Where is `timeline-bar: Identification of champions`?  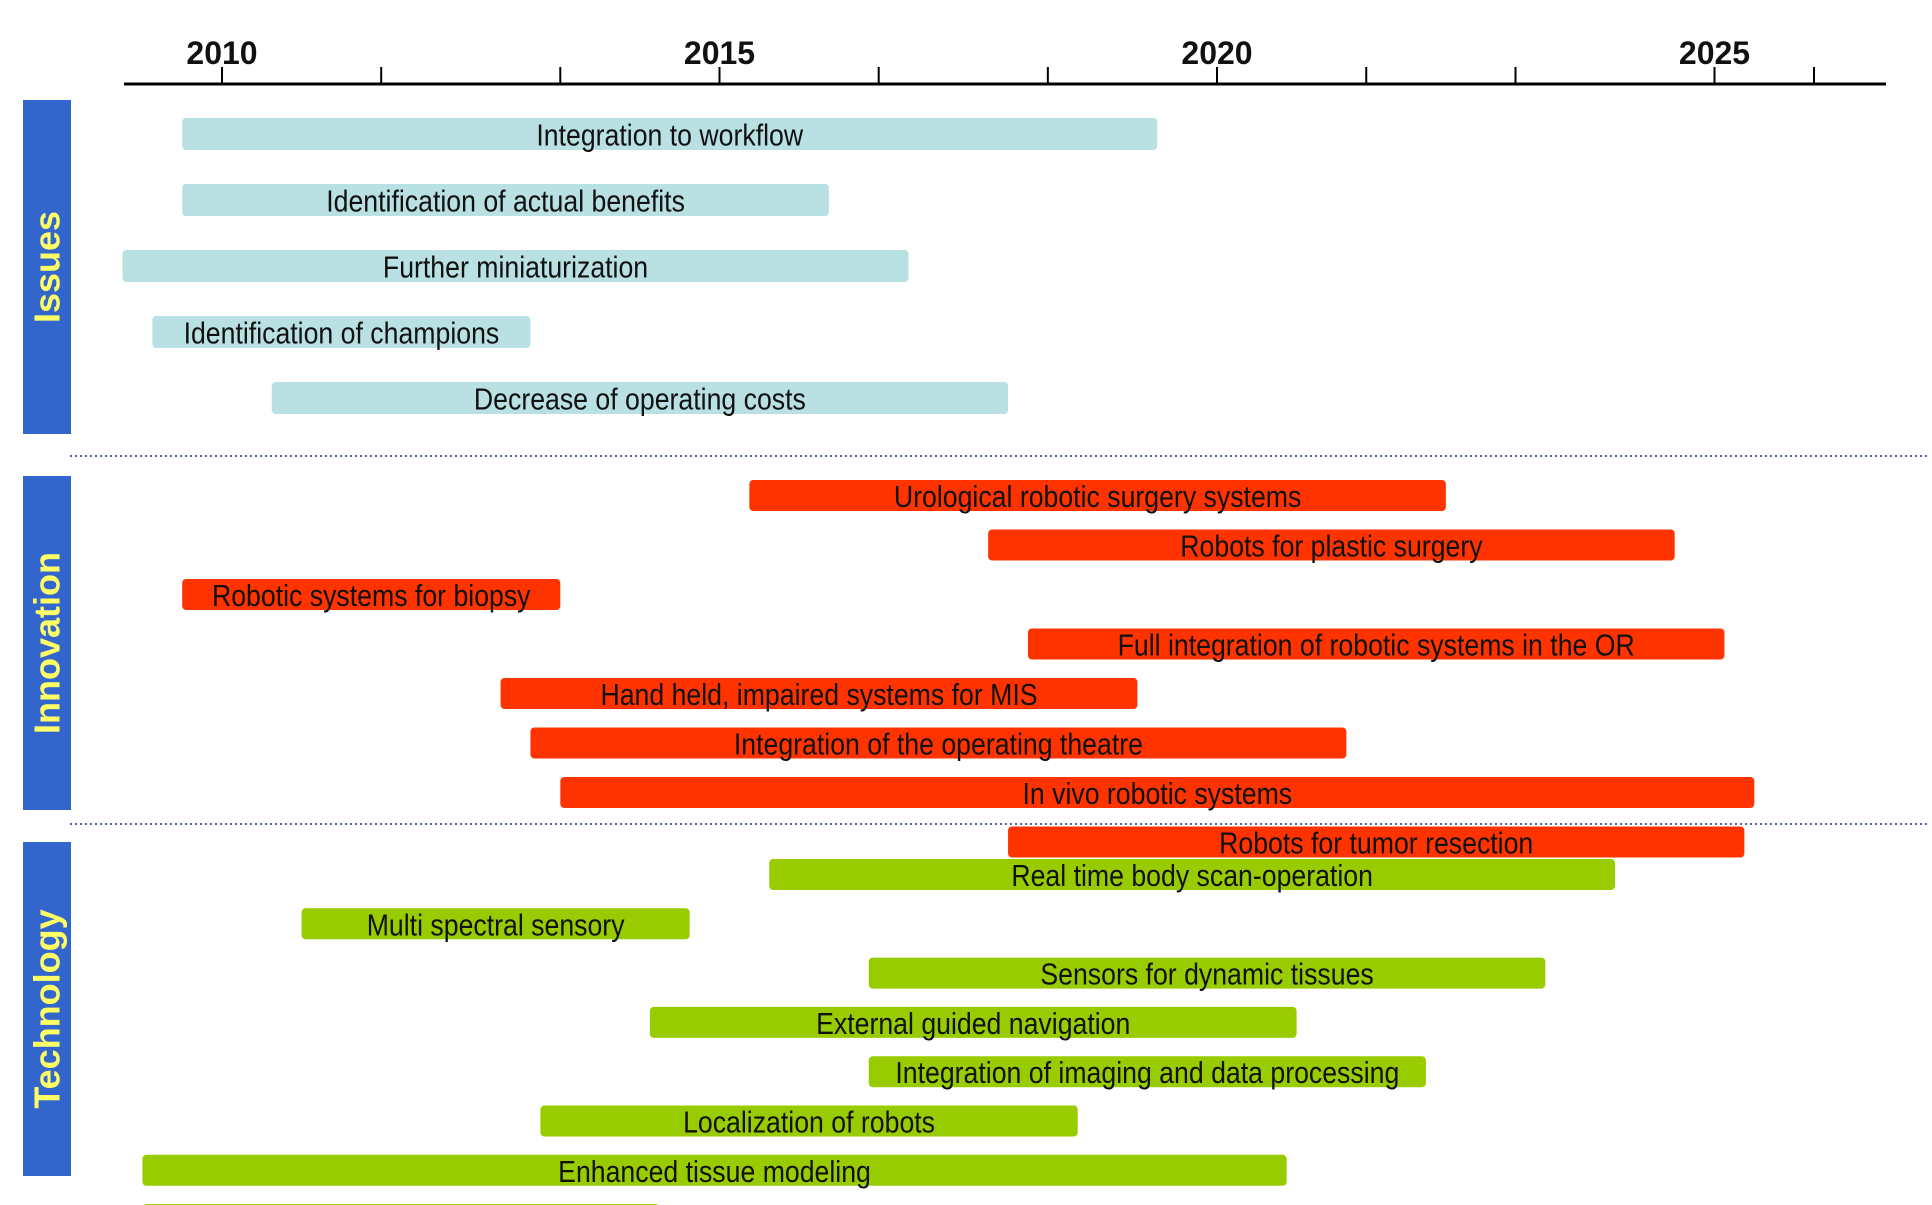 timeline-bar: Identification of champions is located at coordinates (341, 333).